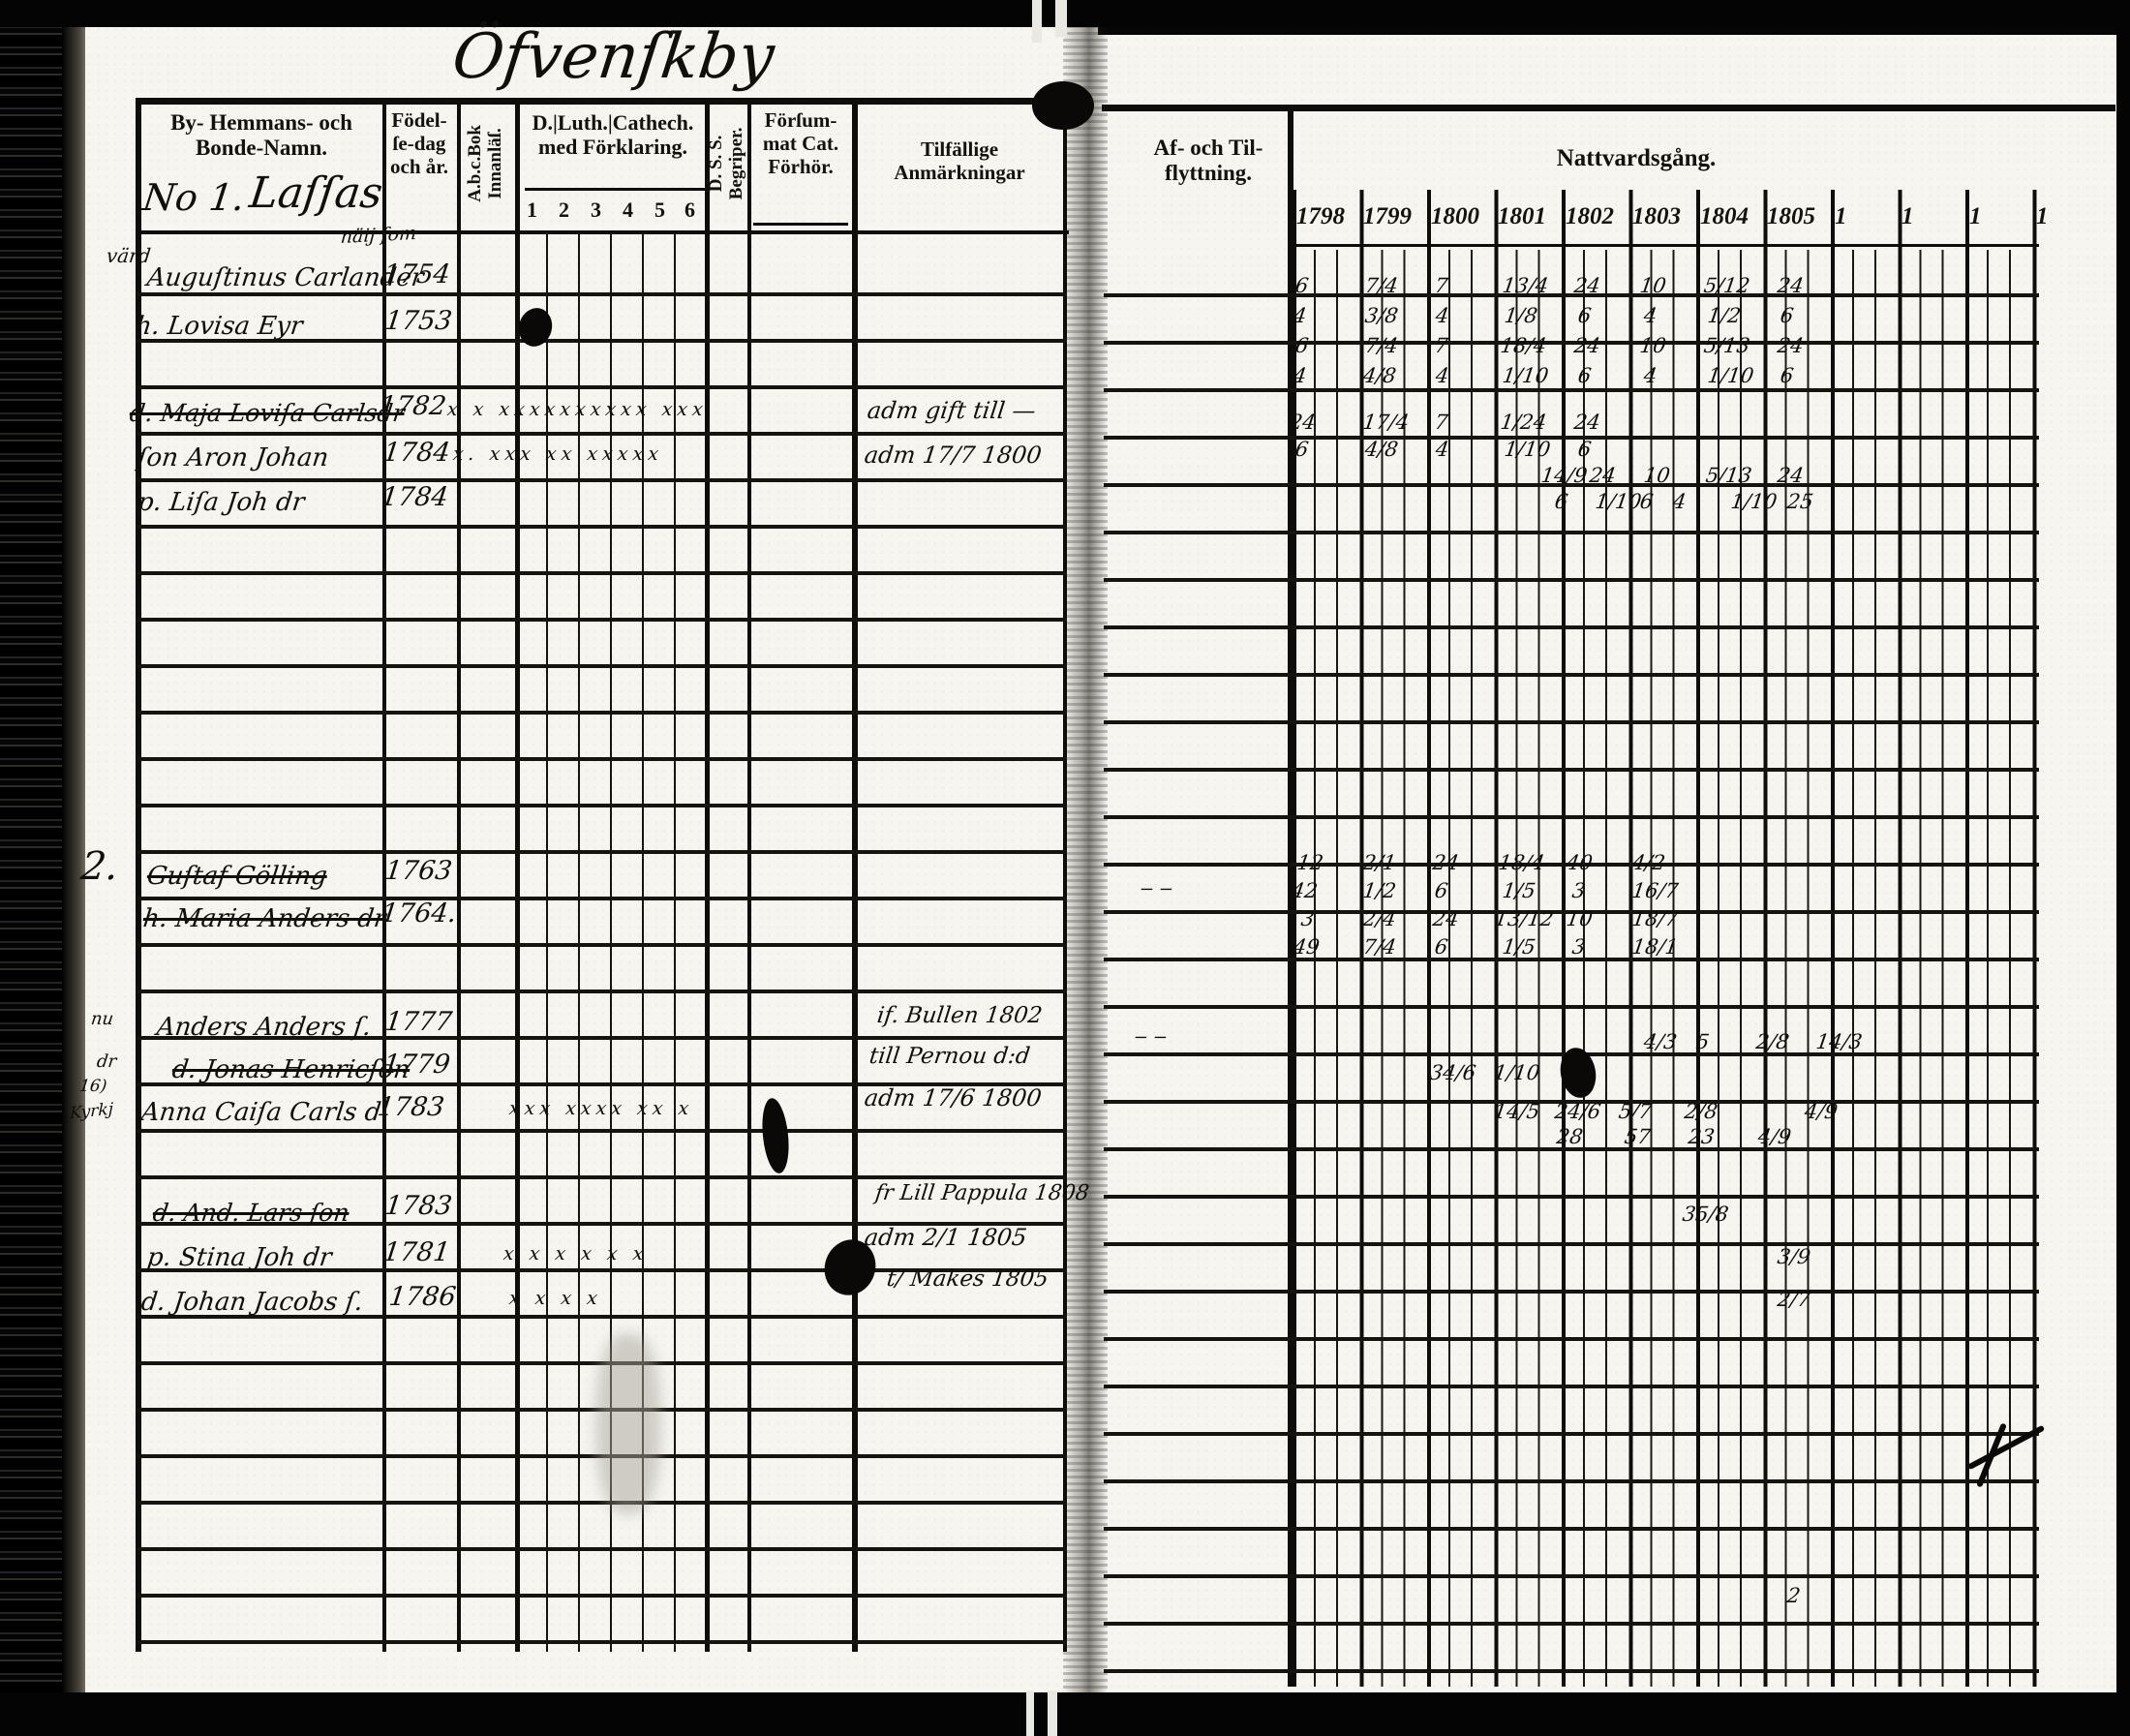 The width and height of the screenshot is (2130, 1736). What do you see at coordinates (267, 413) in the screenshot?
I see `person-name: d. Maja Loviſa Carlsdr` at bounding box center [267, 413].